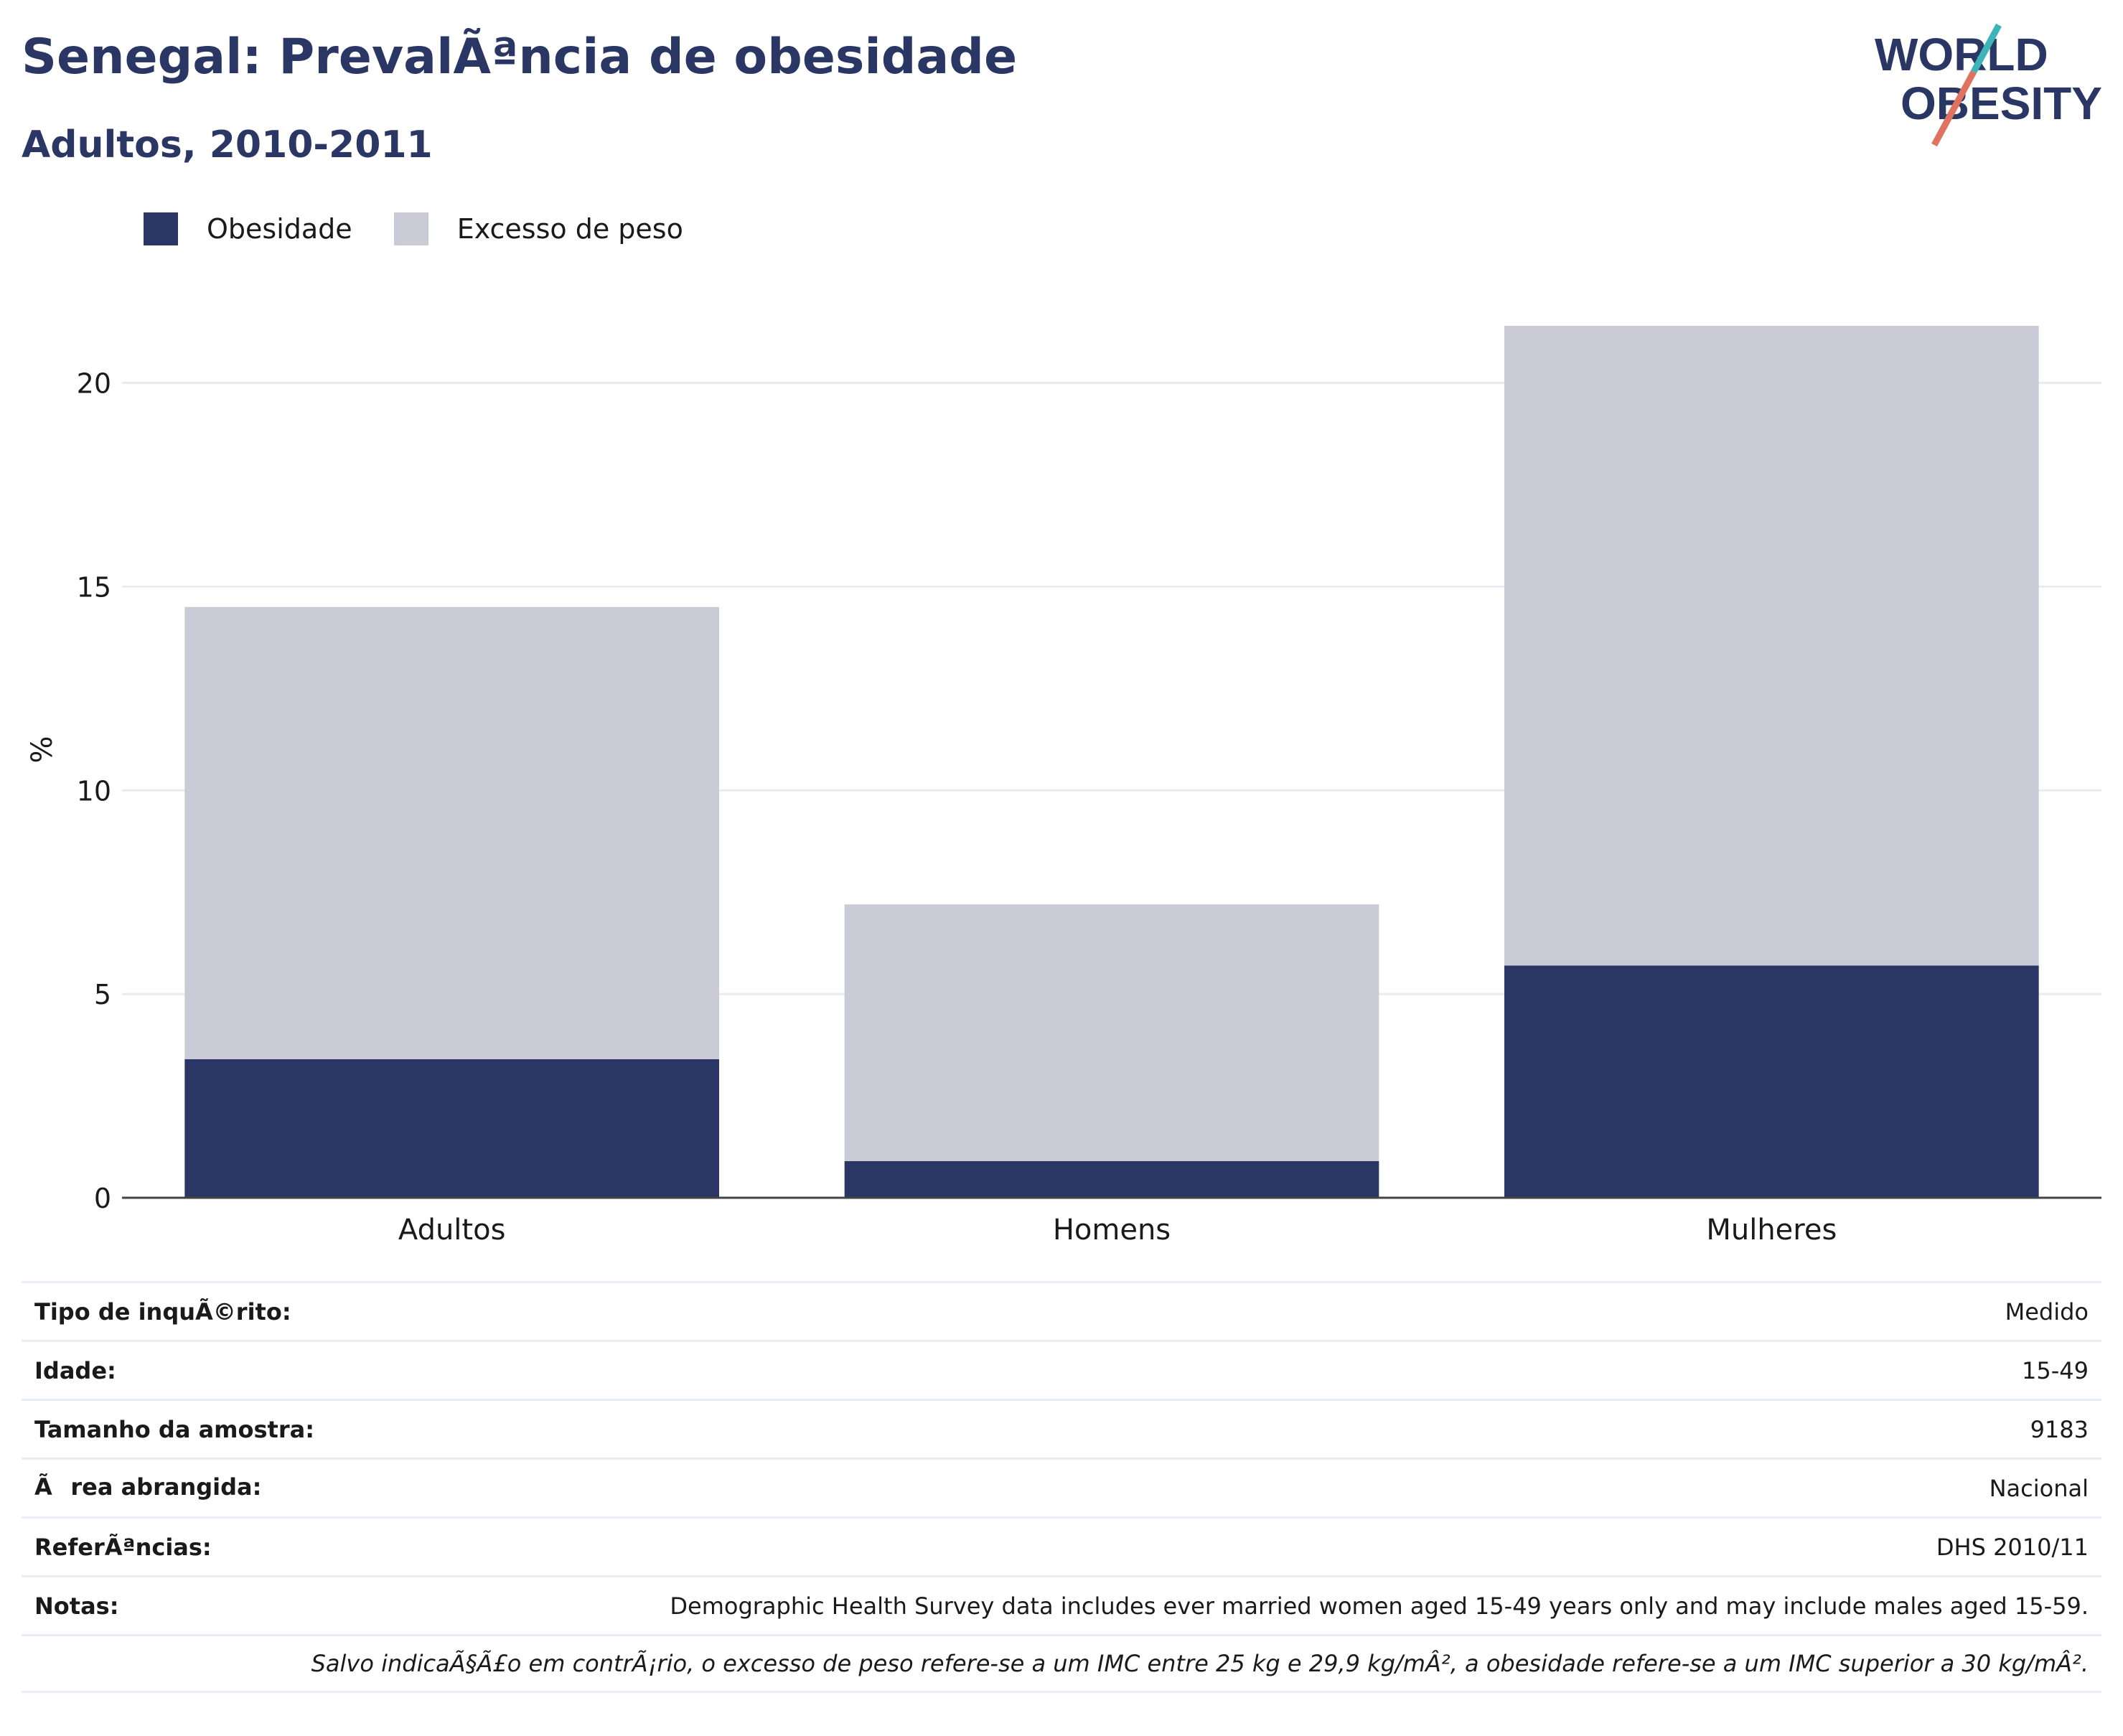  I want to click on info-label: Ãrea abrangida:, so click(148, 1487).